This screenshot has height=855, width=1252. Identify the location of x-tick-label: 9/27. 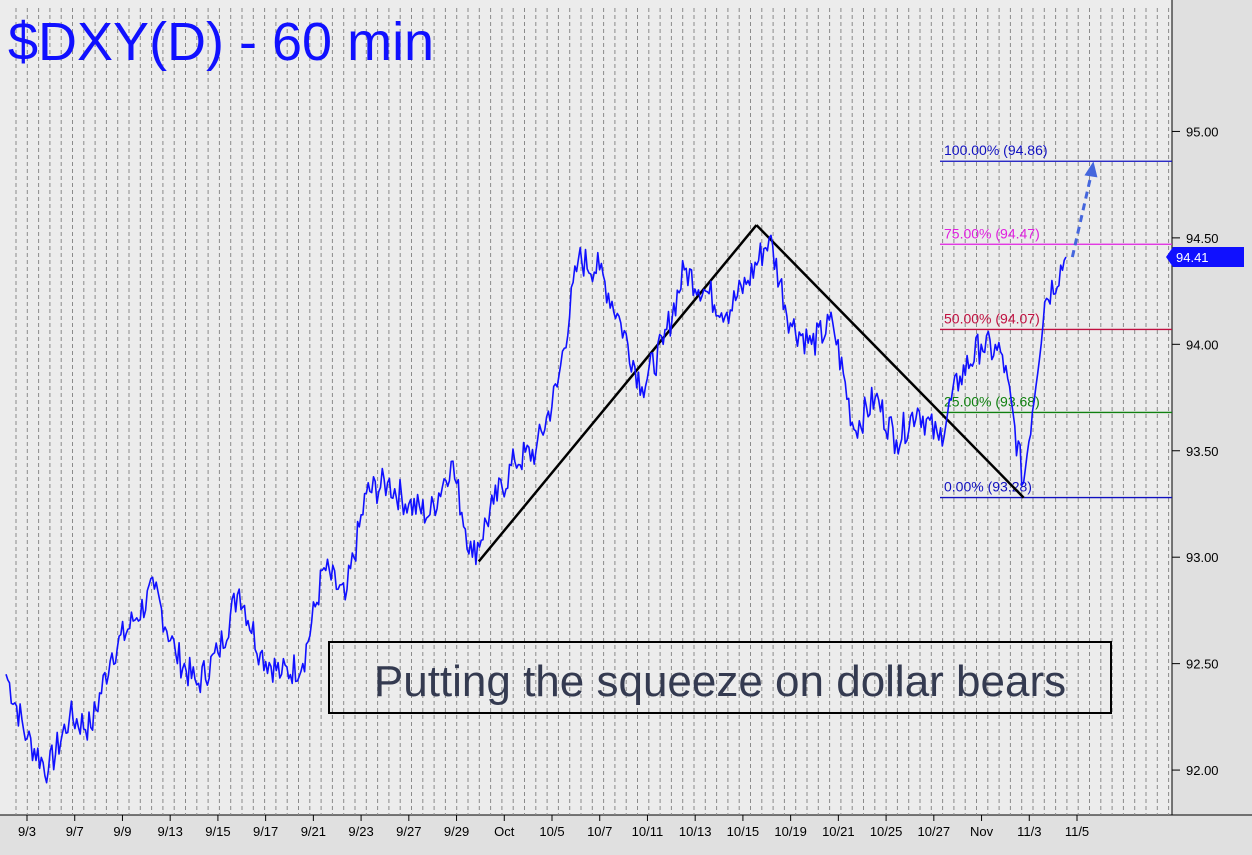
(408, 831).